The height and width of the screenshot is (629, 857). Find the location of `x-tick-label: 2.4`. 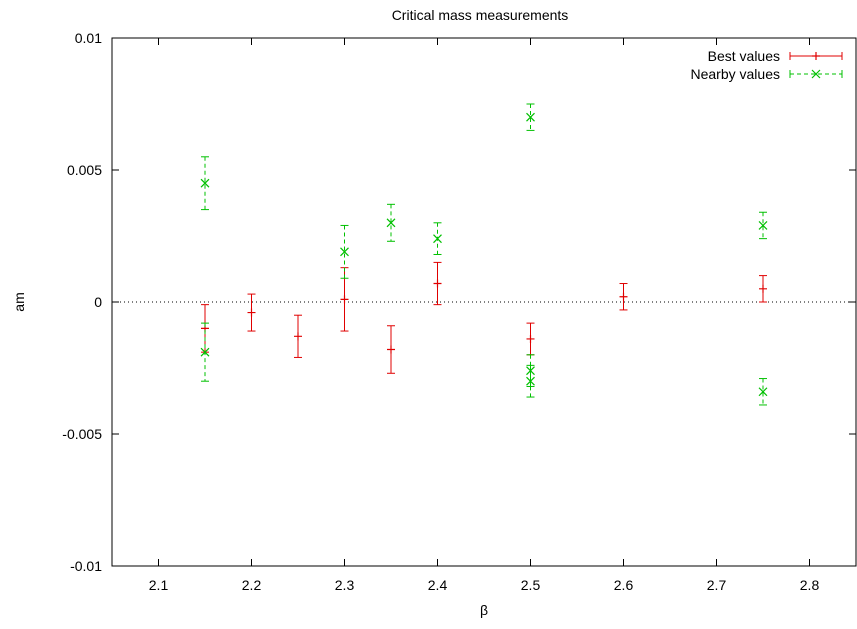

x-tick-label: 2.4 is located at coordinates (438, 585).